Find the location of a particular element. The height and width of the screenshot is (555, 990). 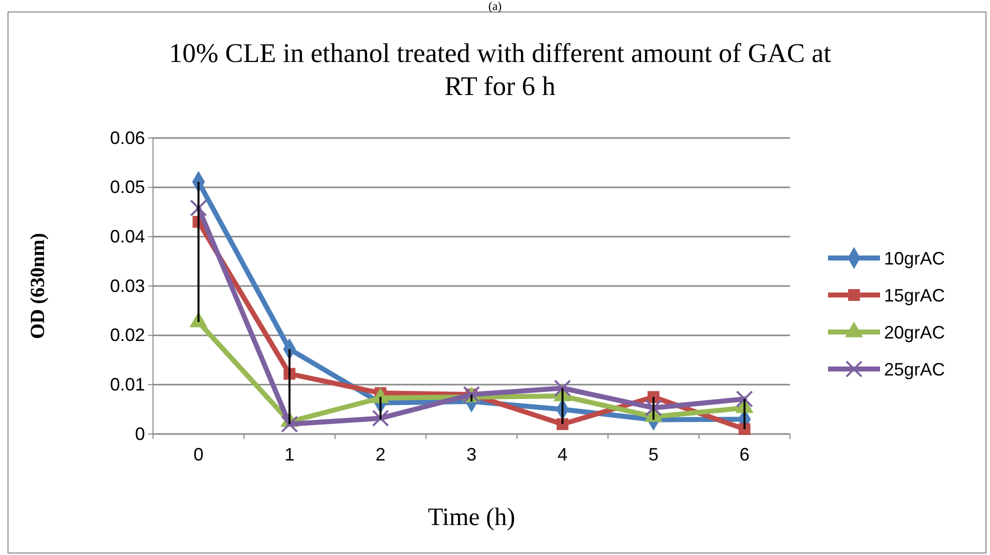

y-tick-label: 0.05 is located at coordinates (127, 187).